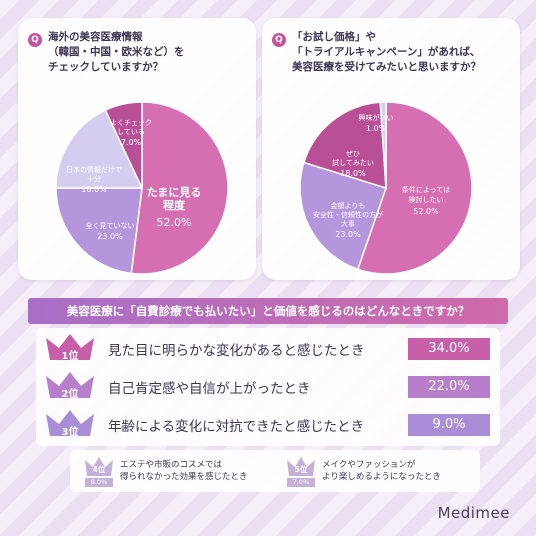 The image size is (536, 536). I want to click on question-line: （韓国・中国・欧米など）を, so click(116, 52).